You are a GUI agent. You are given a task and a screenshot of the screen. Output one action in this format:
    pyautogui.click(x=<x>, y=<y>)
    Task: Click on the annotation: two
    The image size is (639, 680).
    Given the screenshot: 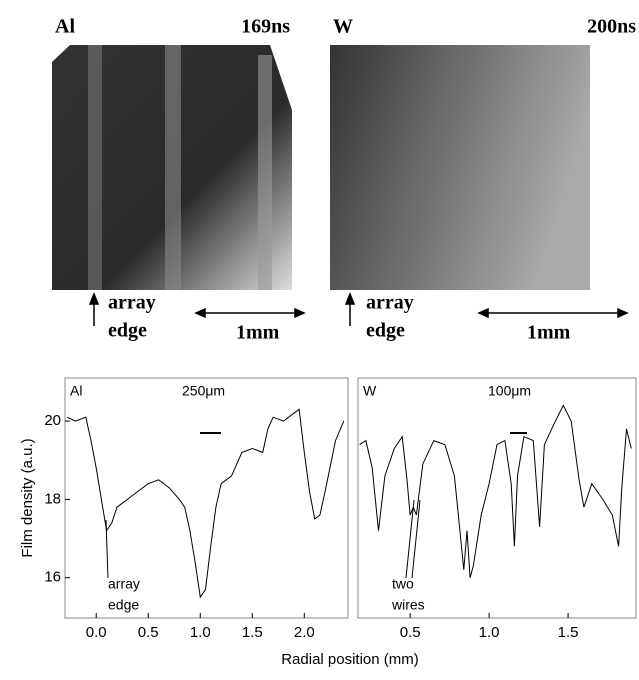 What is the action you would take?
    pyautogui.click(x=403, y=584)
    